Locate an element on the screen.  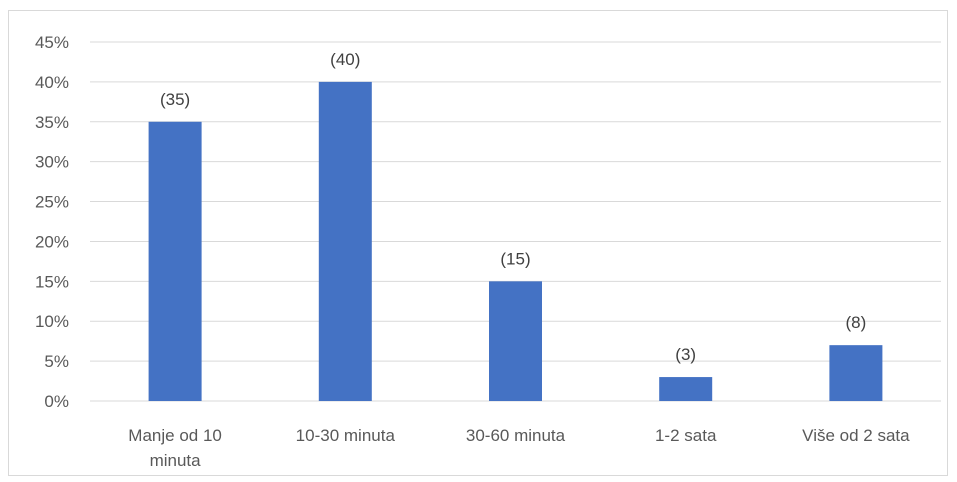
y-tick-label: 5% is located at coordinates (56, 361).